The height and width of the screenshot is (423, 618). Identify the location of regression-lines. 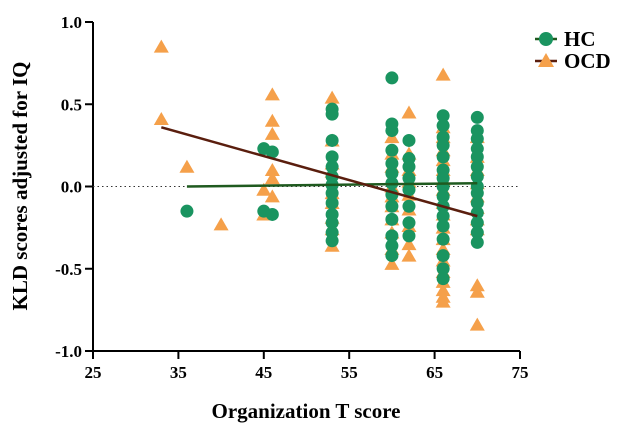
(319, 172).